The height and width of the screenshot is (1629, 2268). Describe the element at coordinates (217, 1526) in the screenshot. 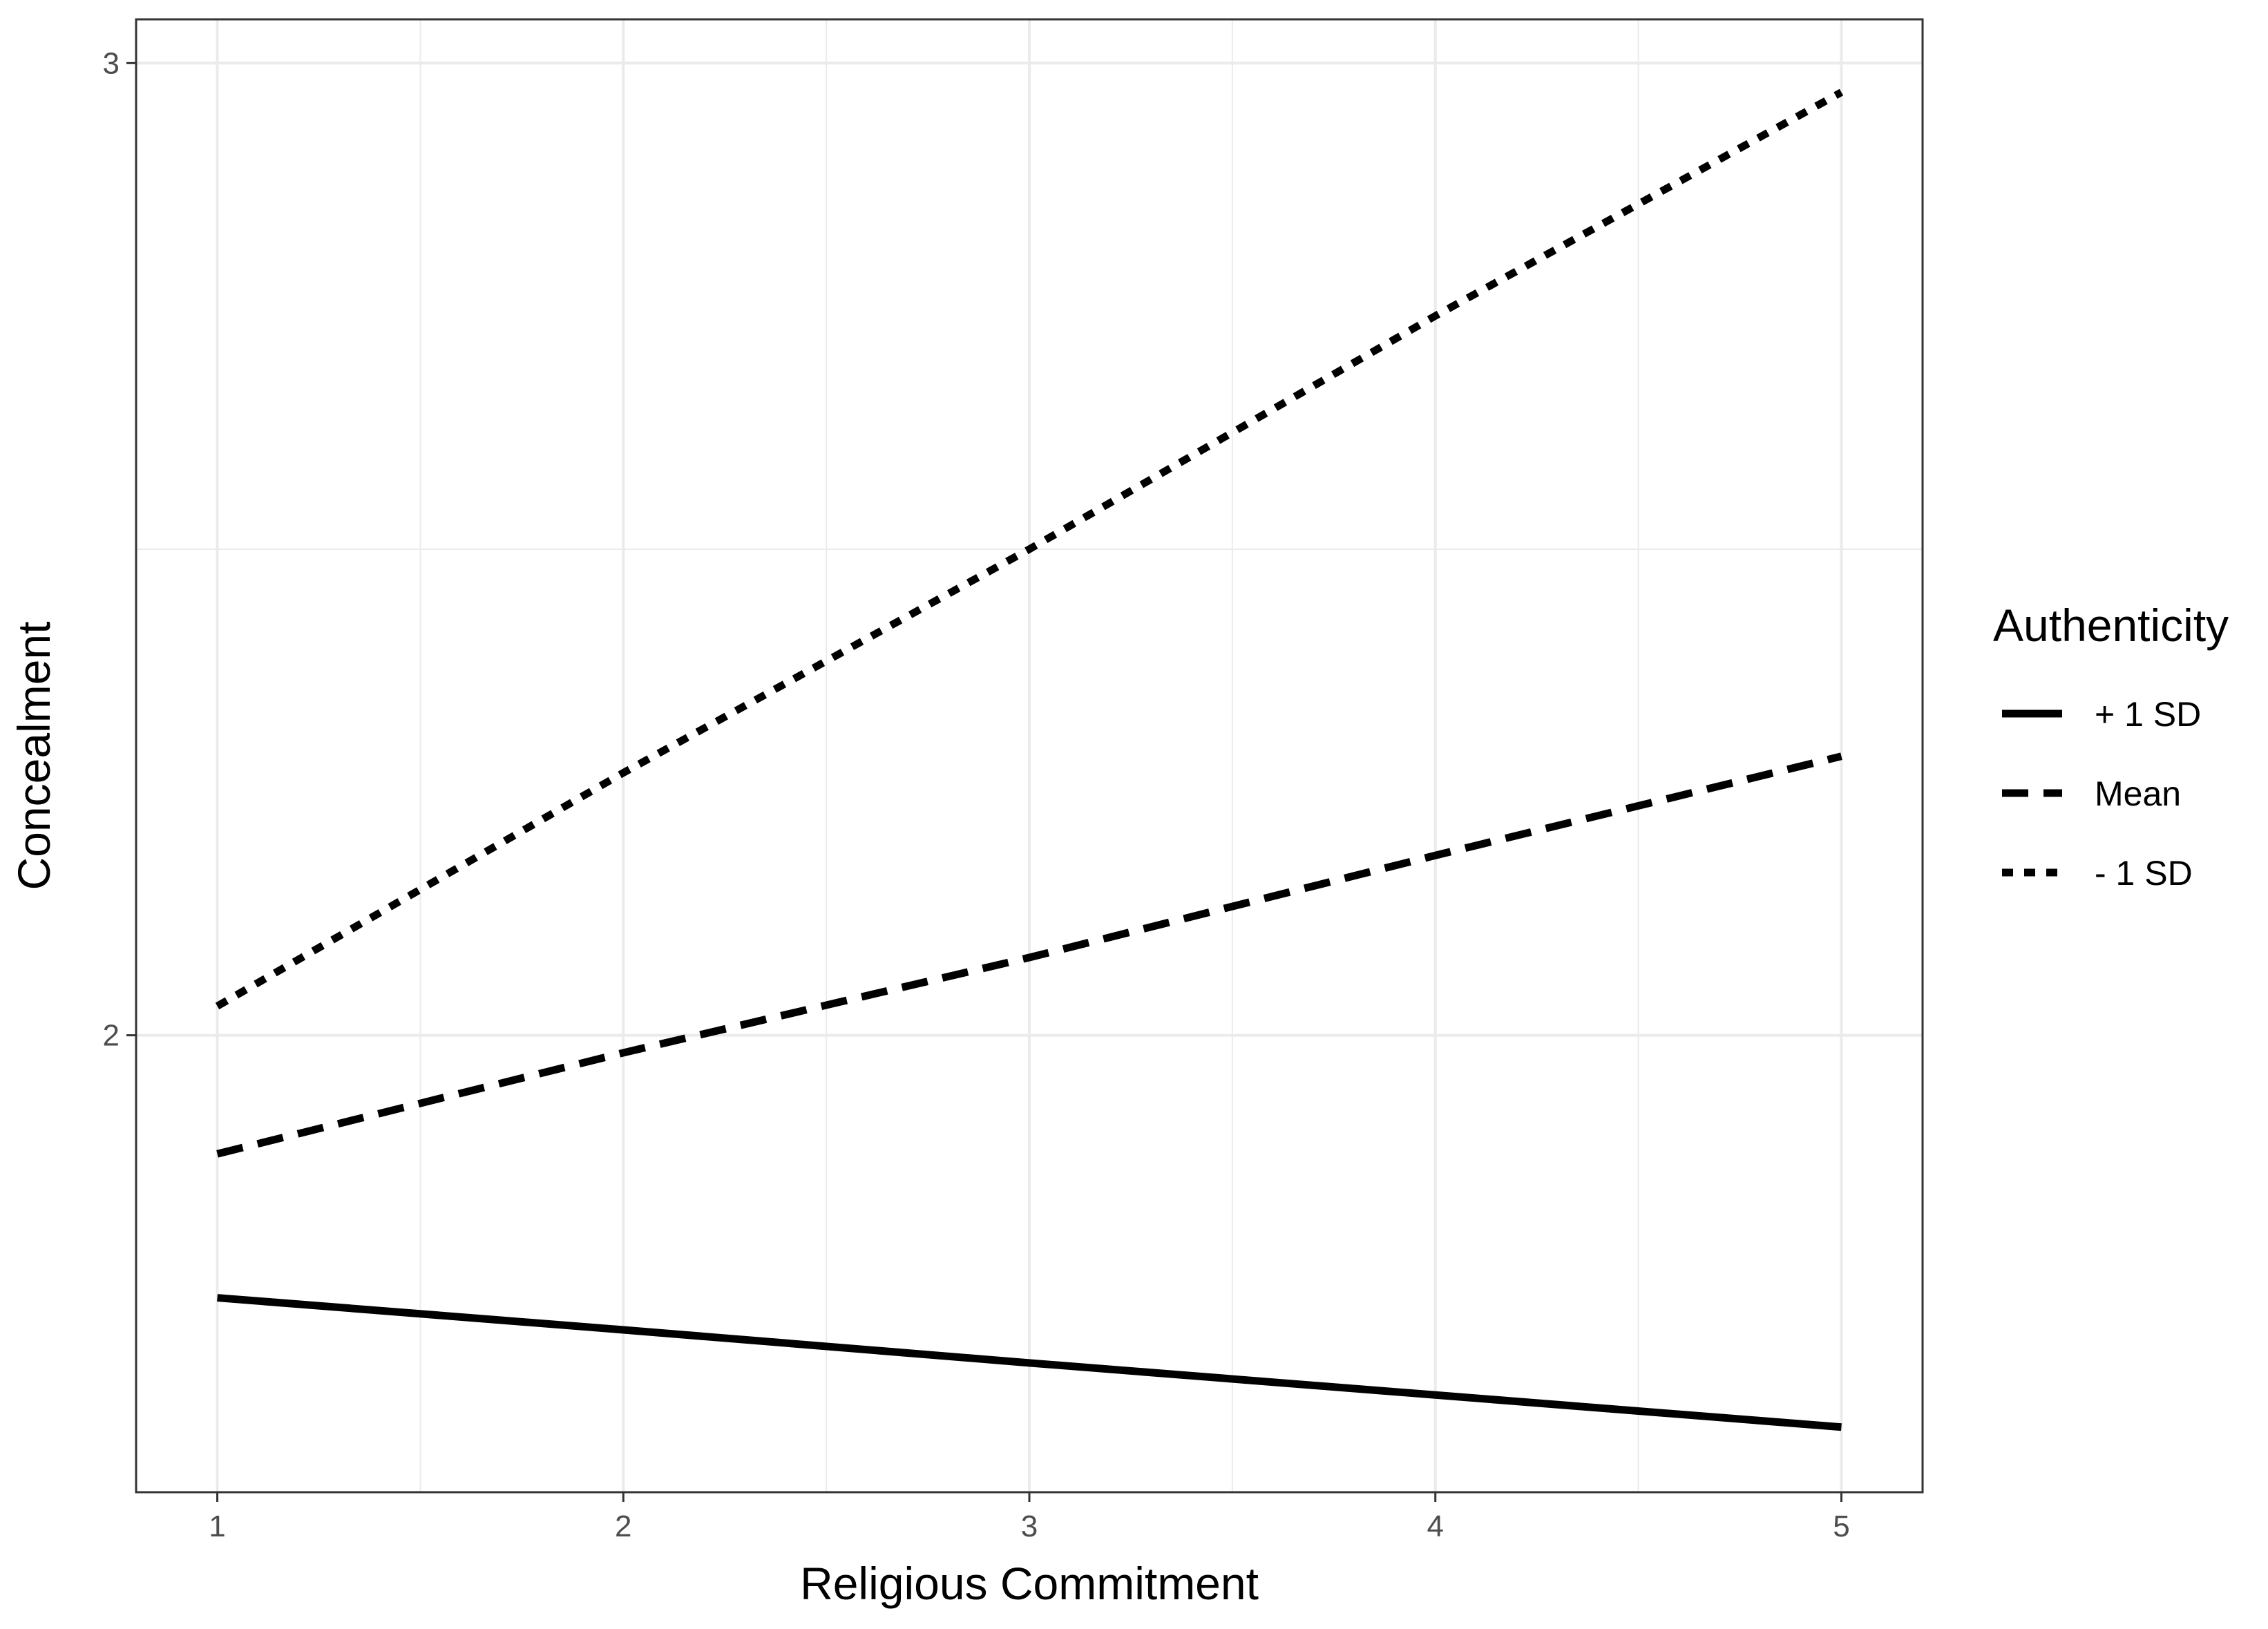

I see `x-tick-label: 1` at that location.